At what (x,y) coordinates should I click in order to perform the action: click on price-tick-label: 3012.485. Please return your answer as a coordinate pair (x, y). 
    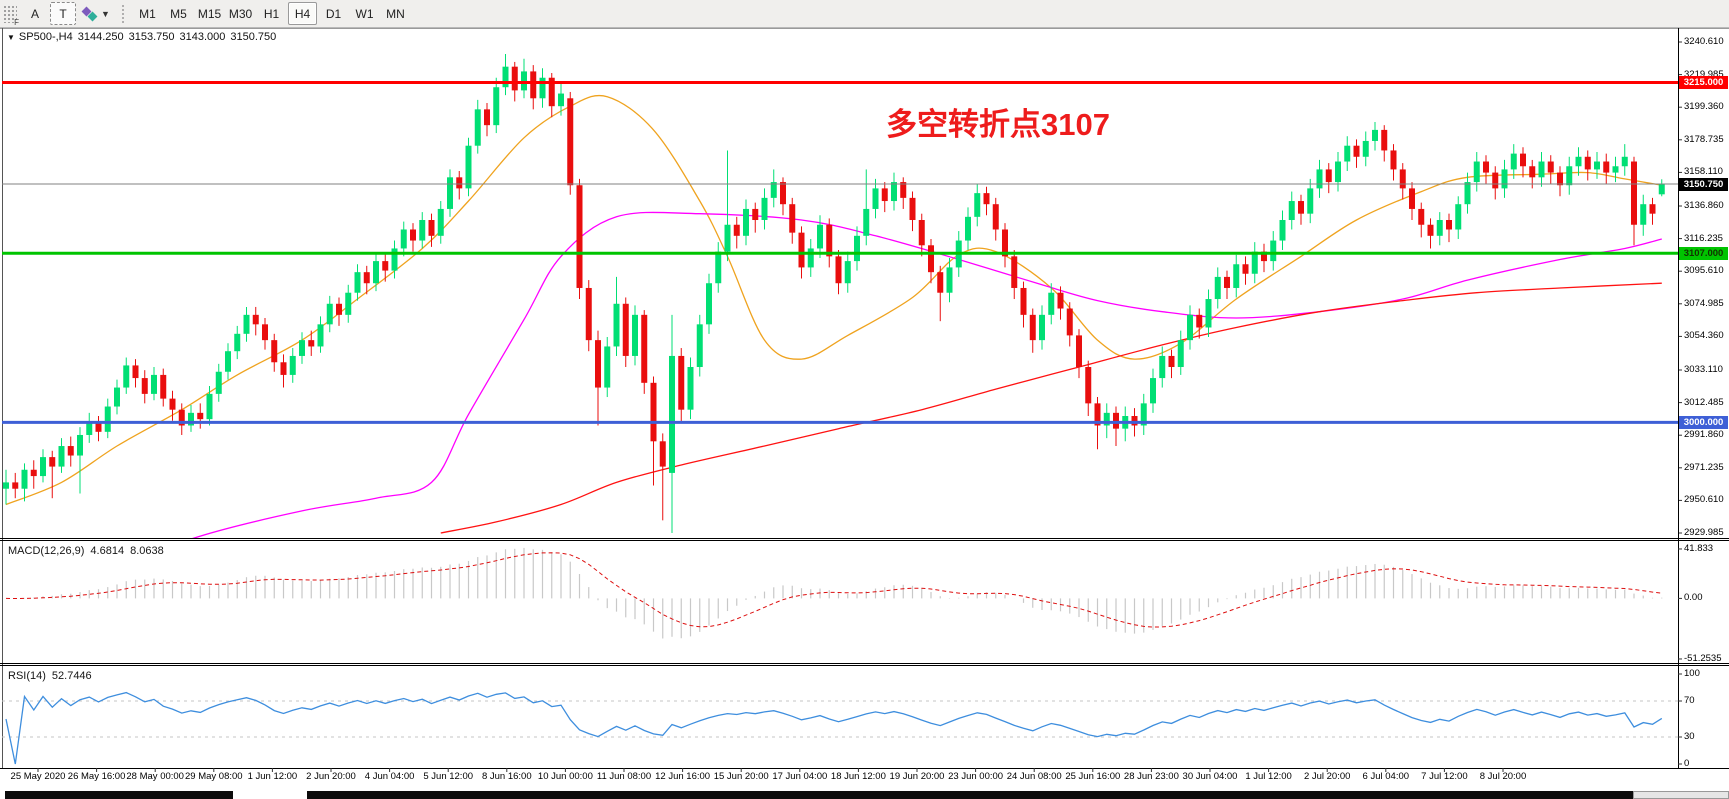
    Looking at the image, I should click on (1704, 402).